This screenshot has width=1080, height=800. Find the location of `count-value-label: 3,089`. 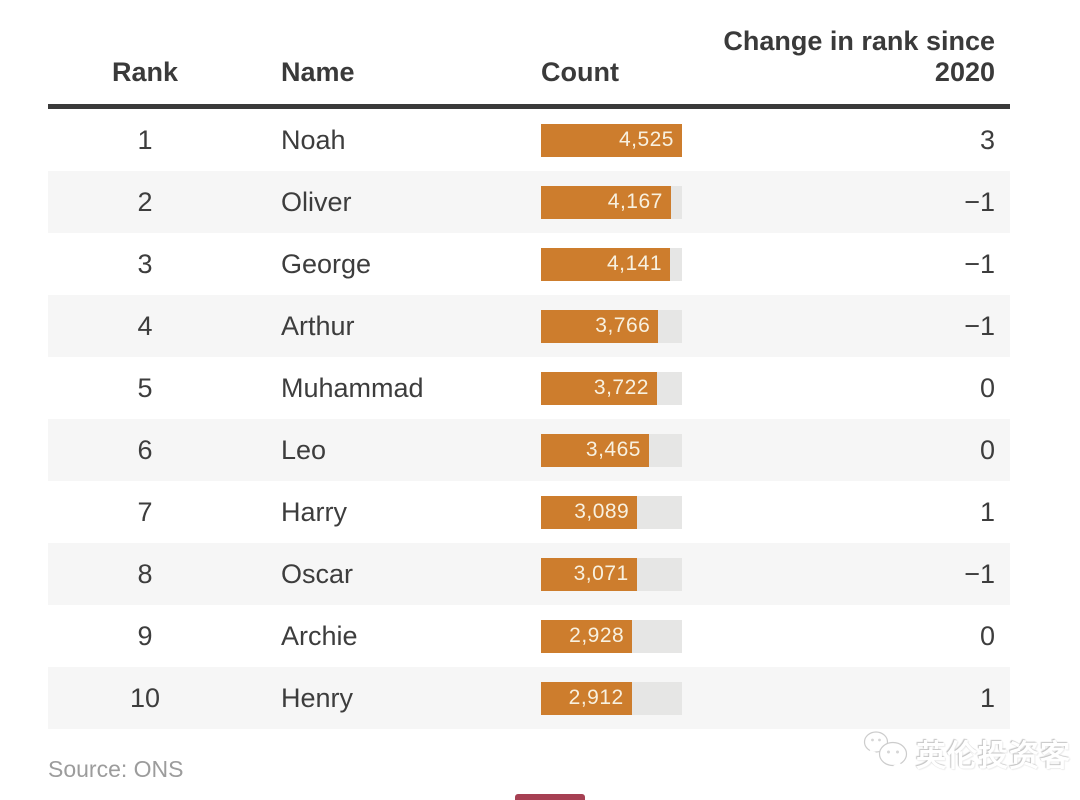

count-value-label: 3,089 is located at coordinates (602, 511).